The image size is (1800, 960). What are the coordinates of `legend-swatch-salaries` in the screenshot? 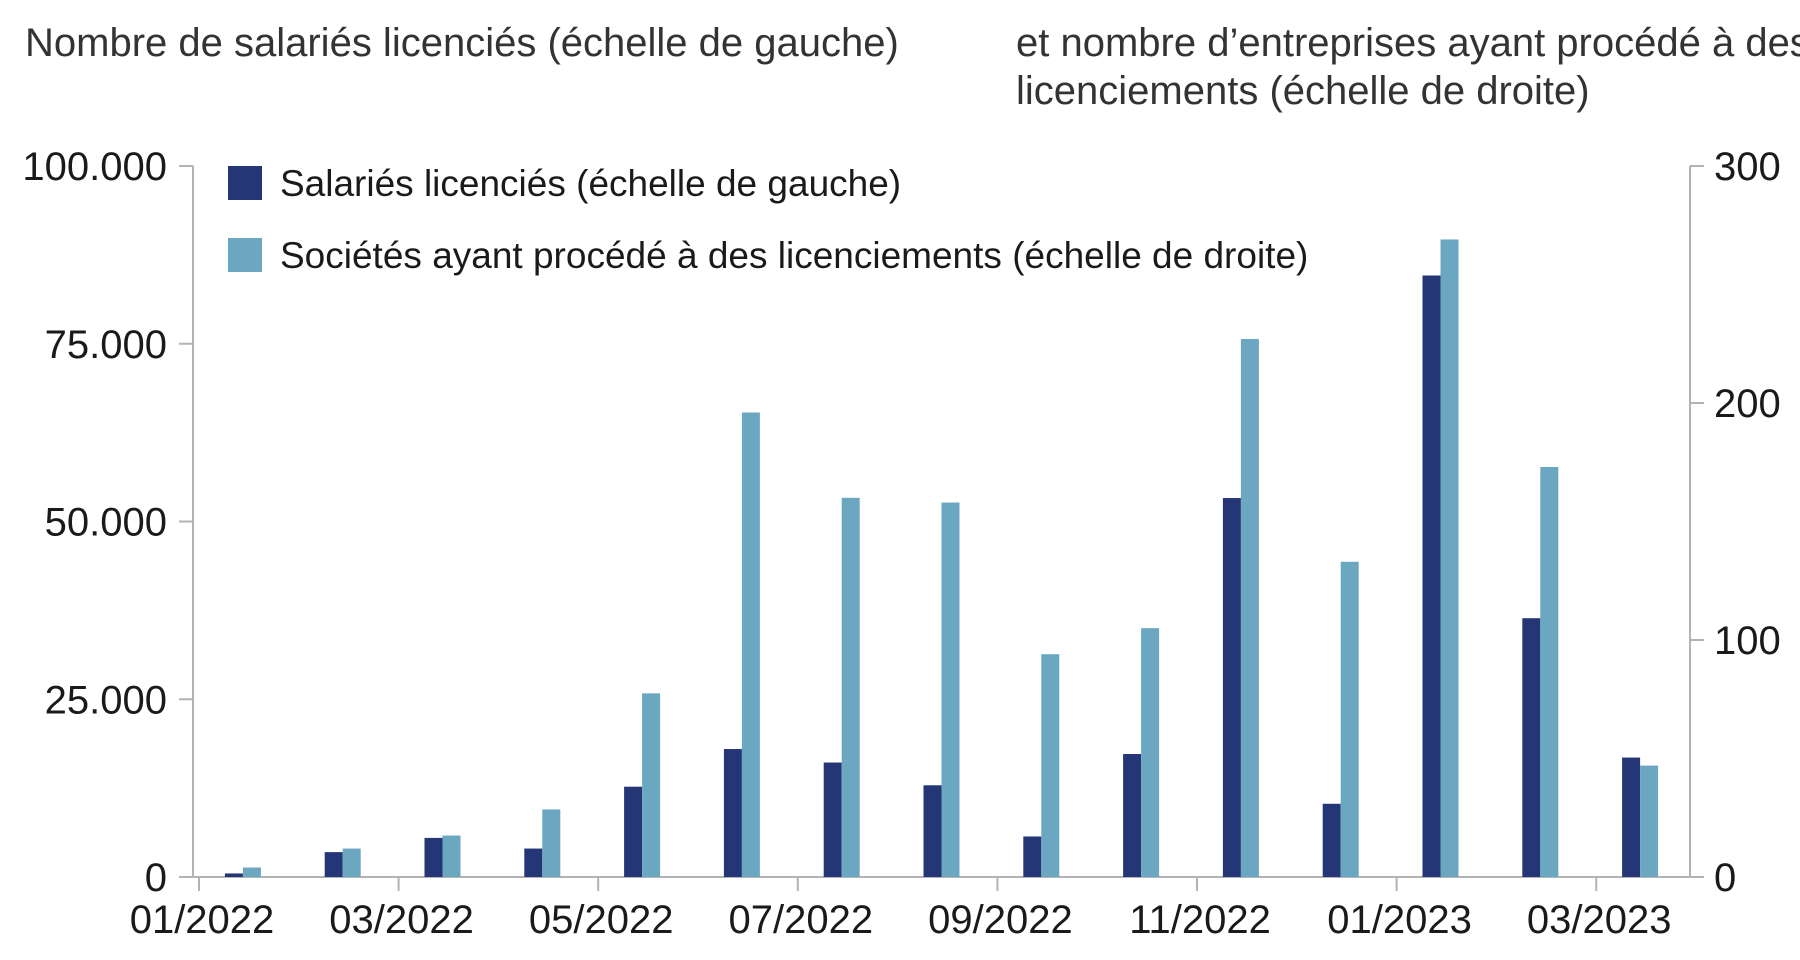 It's located at (245, 183).